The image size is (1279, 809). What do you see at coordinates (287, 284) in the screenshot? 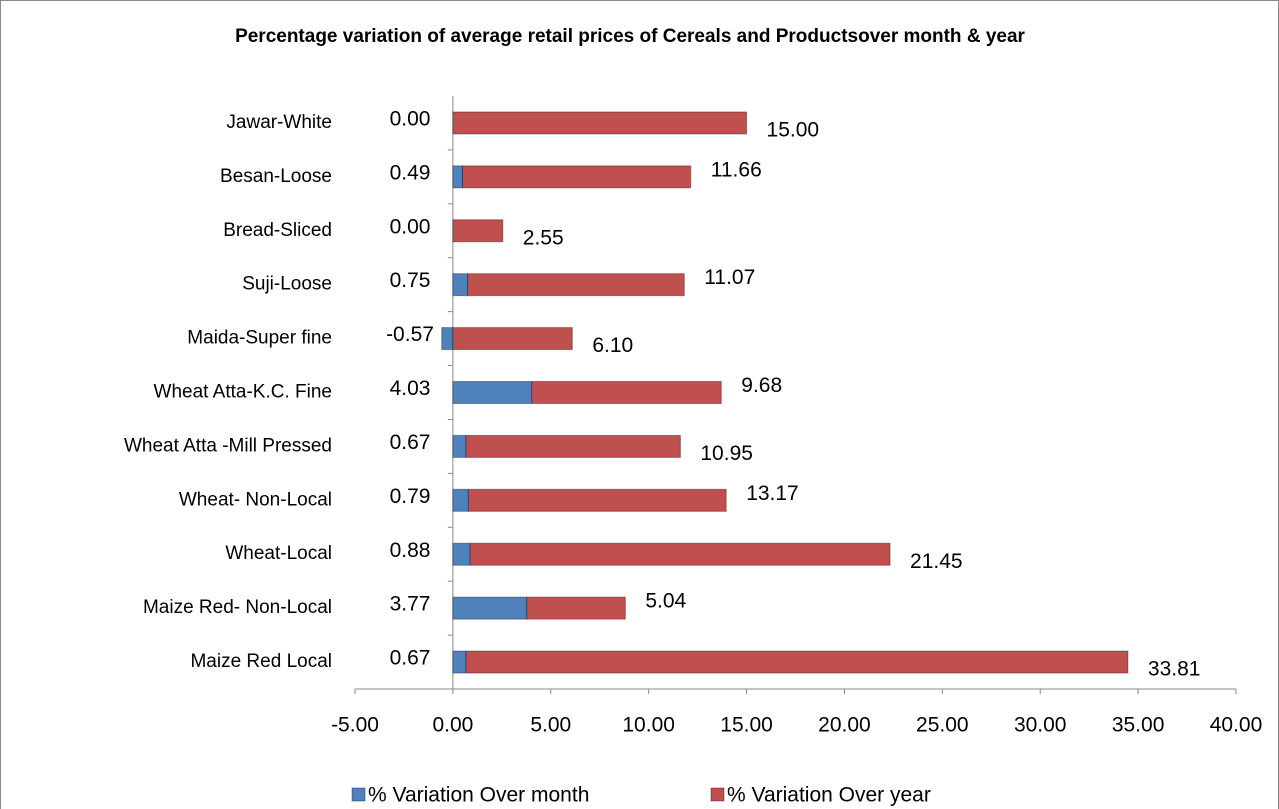
I see `y-tick-label: Suji-Loose` at bounding box center [287, 284].